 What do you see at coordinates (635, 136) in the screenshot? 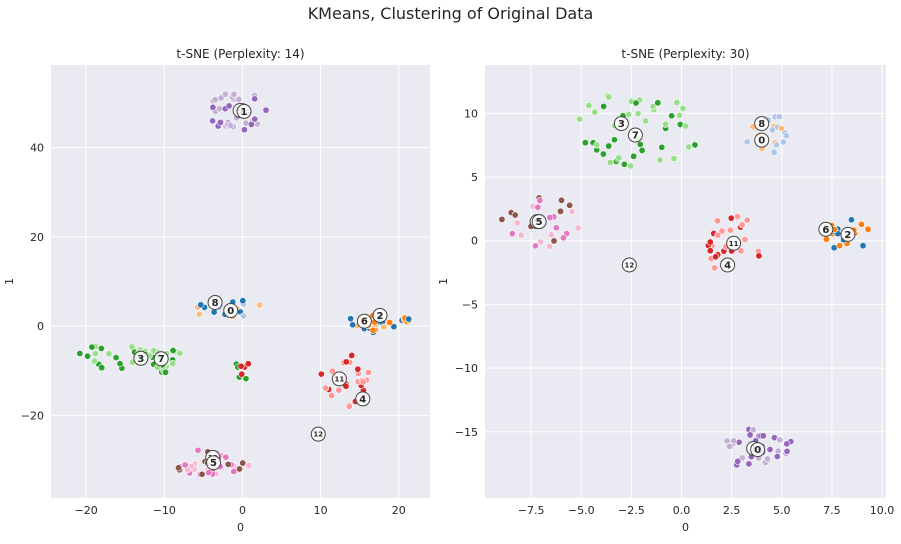
I see `centroid-label: 7` at bounding box center [635, 136].